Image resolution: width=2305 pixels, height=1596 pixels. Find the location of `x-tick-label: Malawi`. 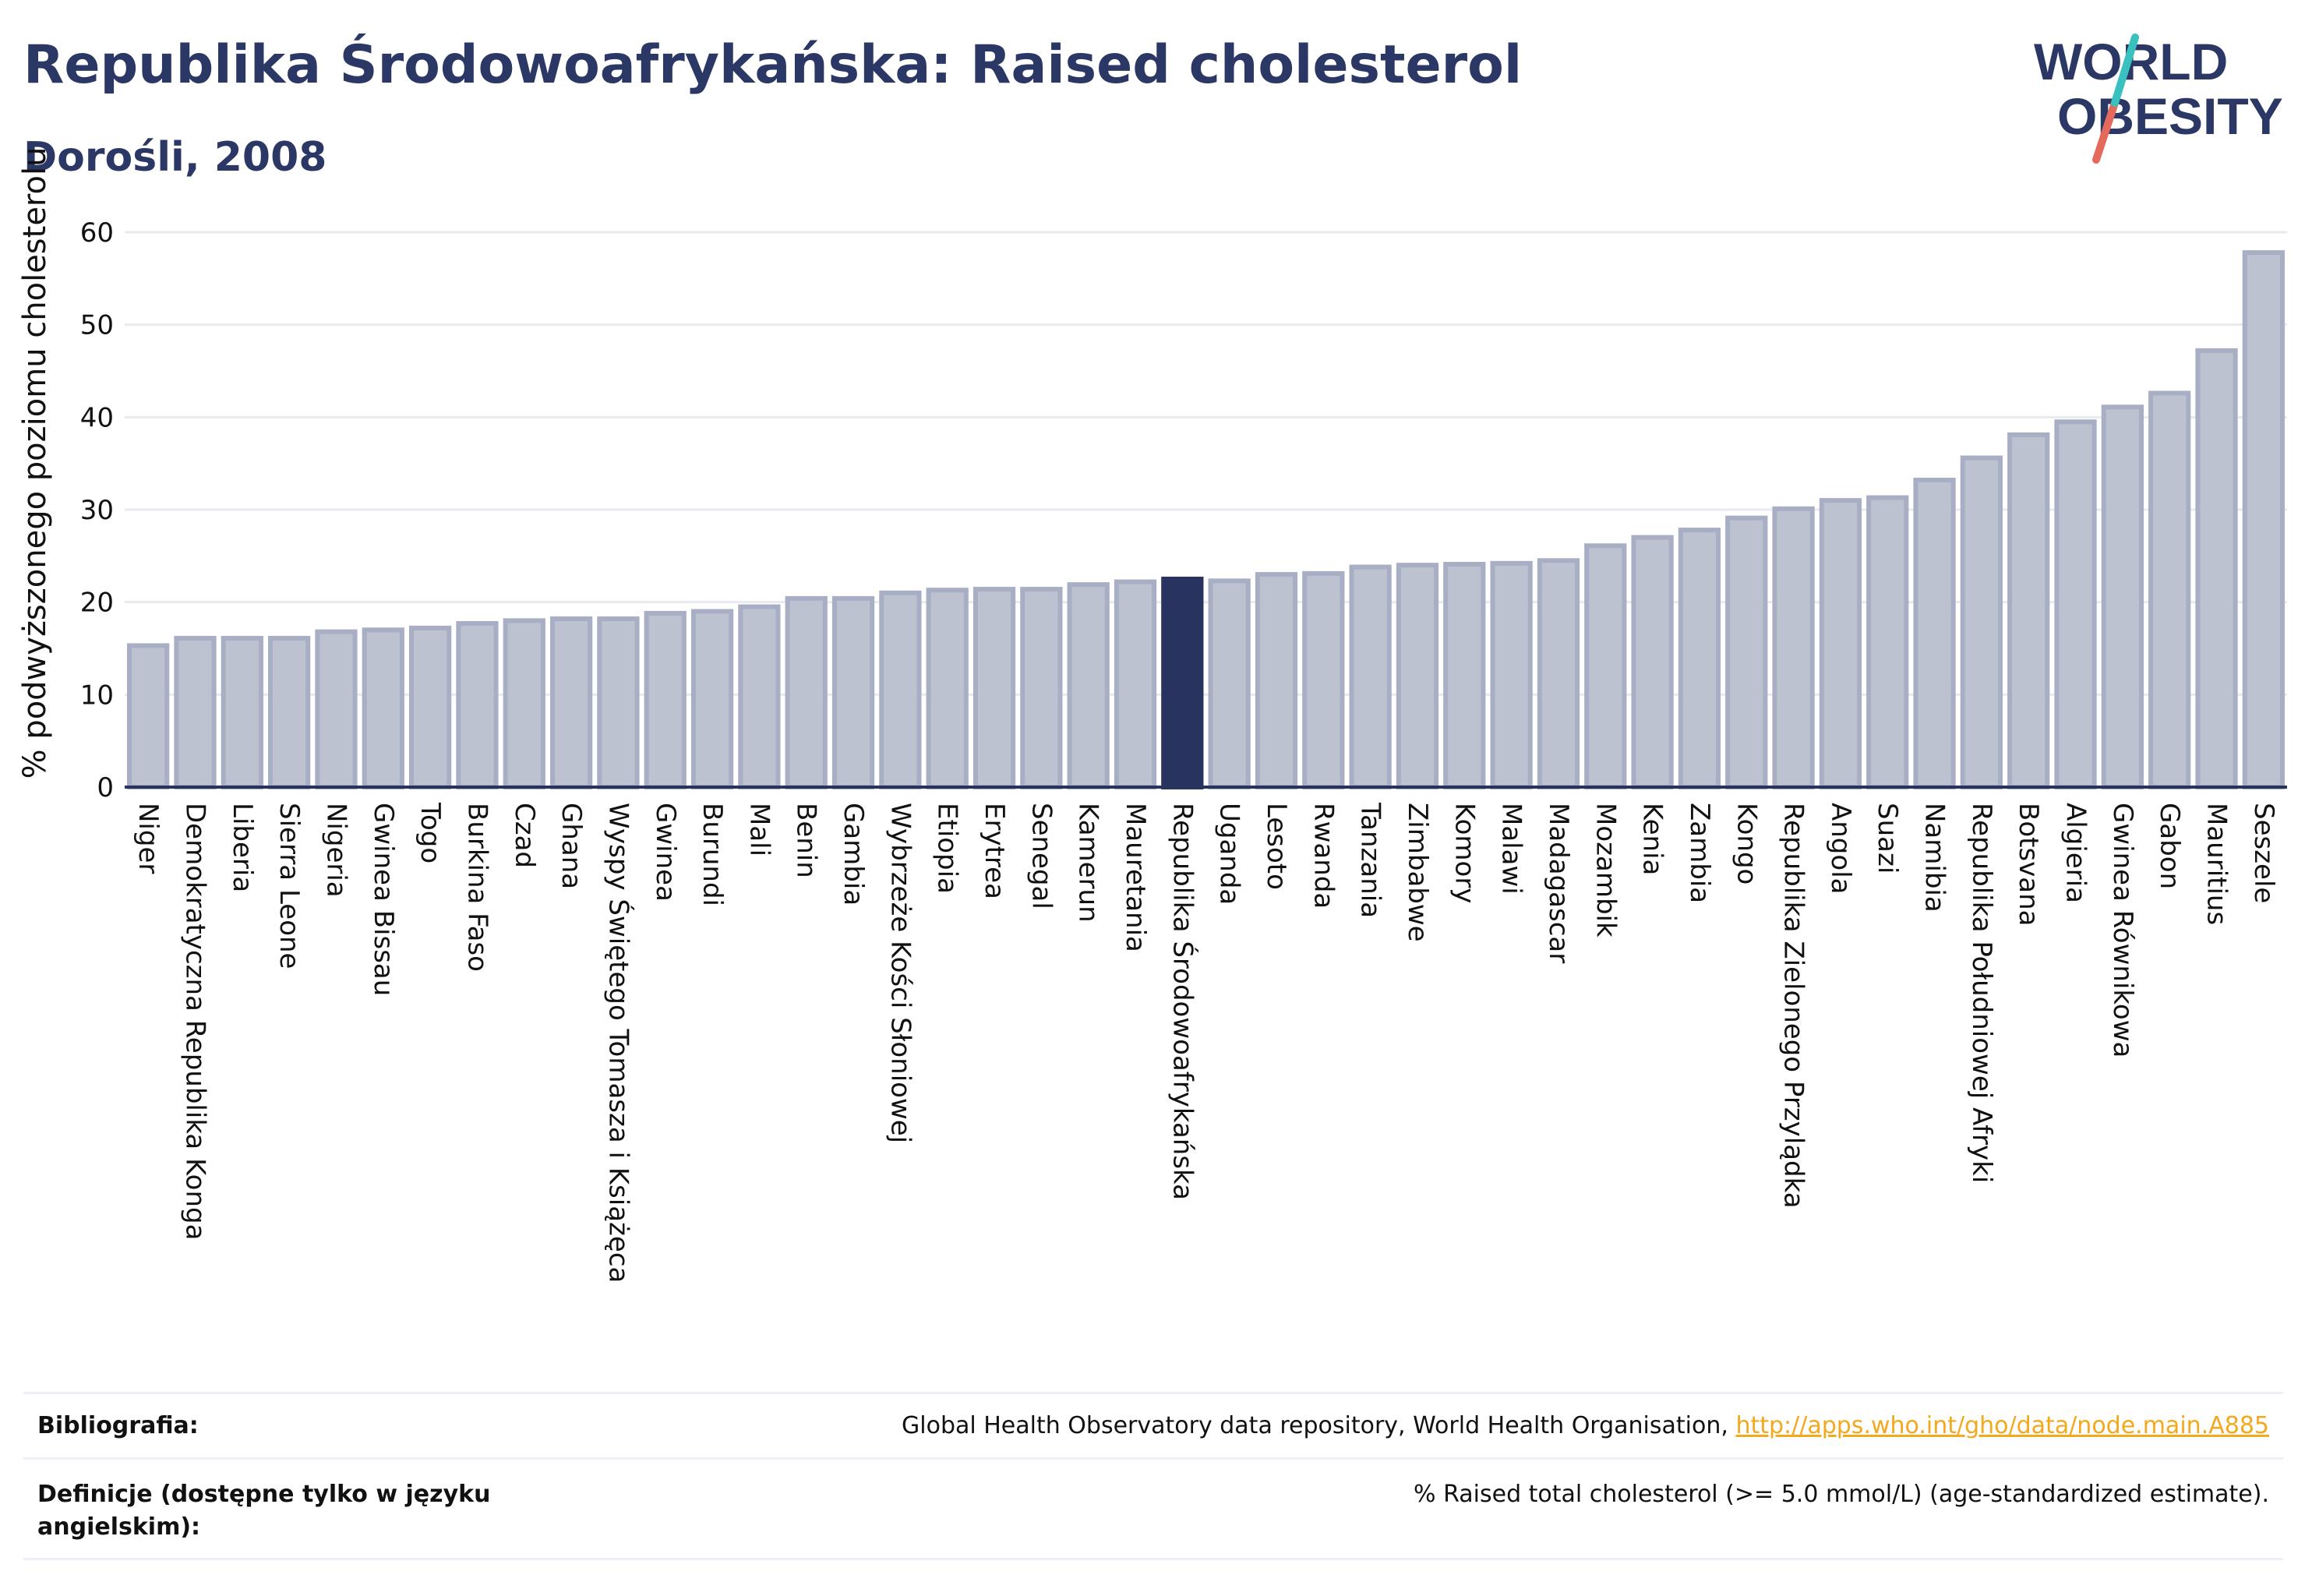

x-tick-label: Malawi is located at coordinates (1511, 849).